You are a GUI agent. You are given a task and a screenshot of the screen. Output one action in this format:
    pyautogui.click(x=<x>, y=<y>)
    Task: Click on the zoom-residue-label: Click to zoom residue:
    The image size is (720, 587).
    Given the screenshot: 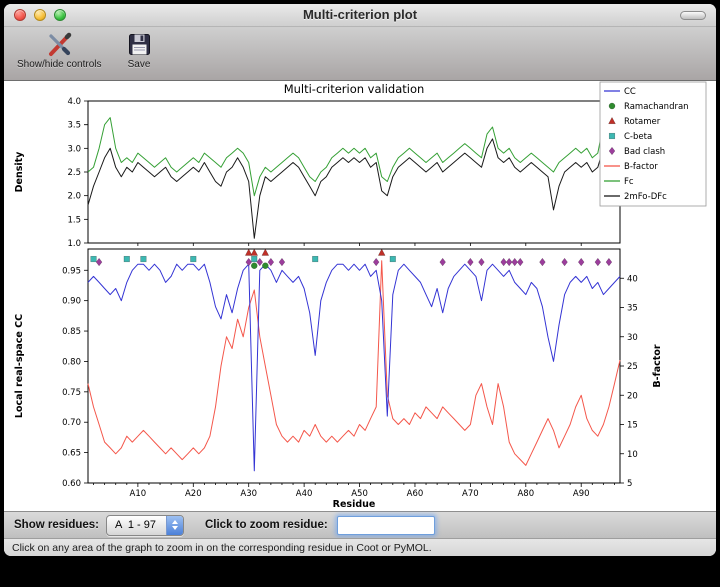 What is the action you would take?
    pyautogui.click(x=266, y=525)
    